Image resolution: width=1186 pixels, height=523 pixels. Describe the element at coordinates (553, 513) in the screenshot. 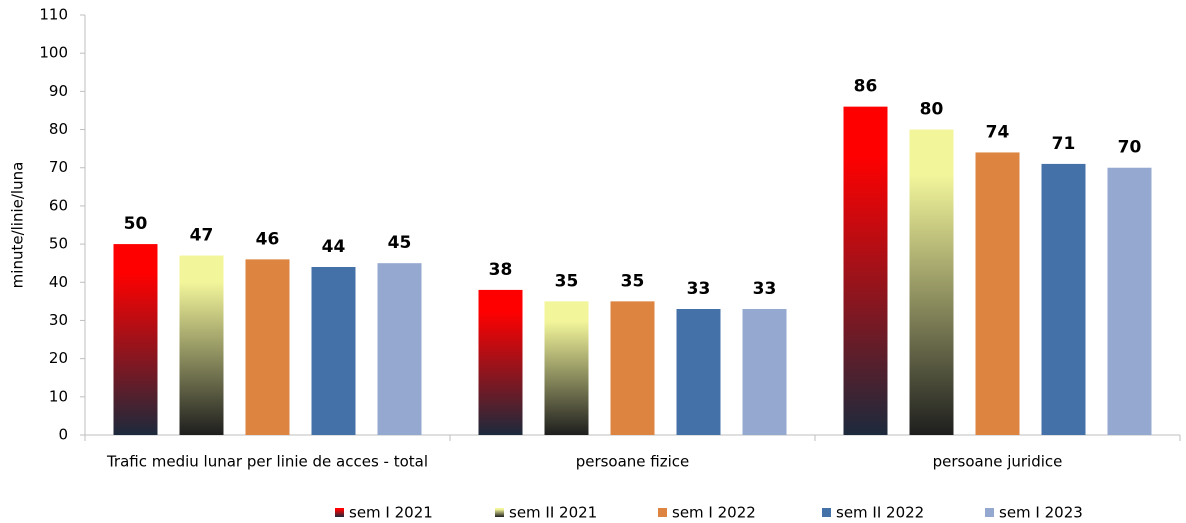

I see `legend-label: sem II 2021` at that location.